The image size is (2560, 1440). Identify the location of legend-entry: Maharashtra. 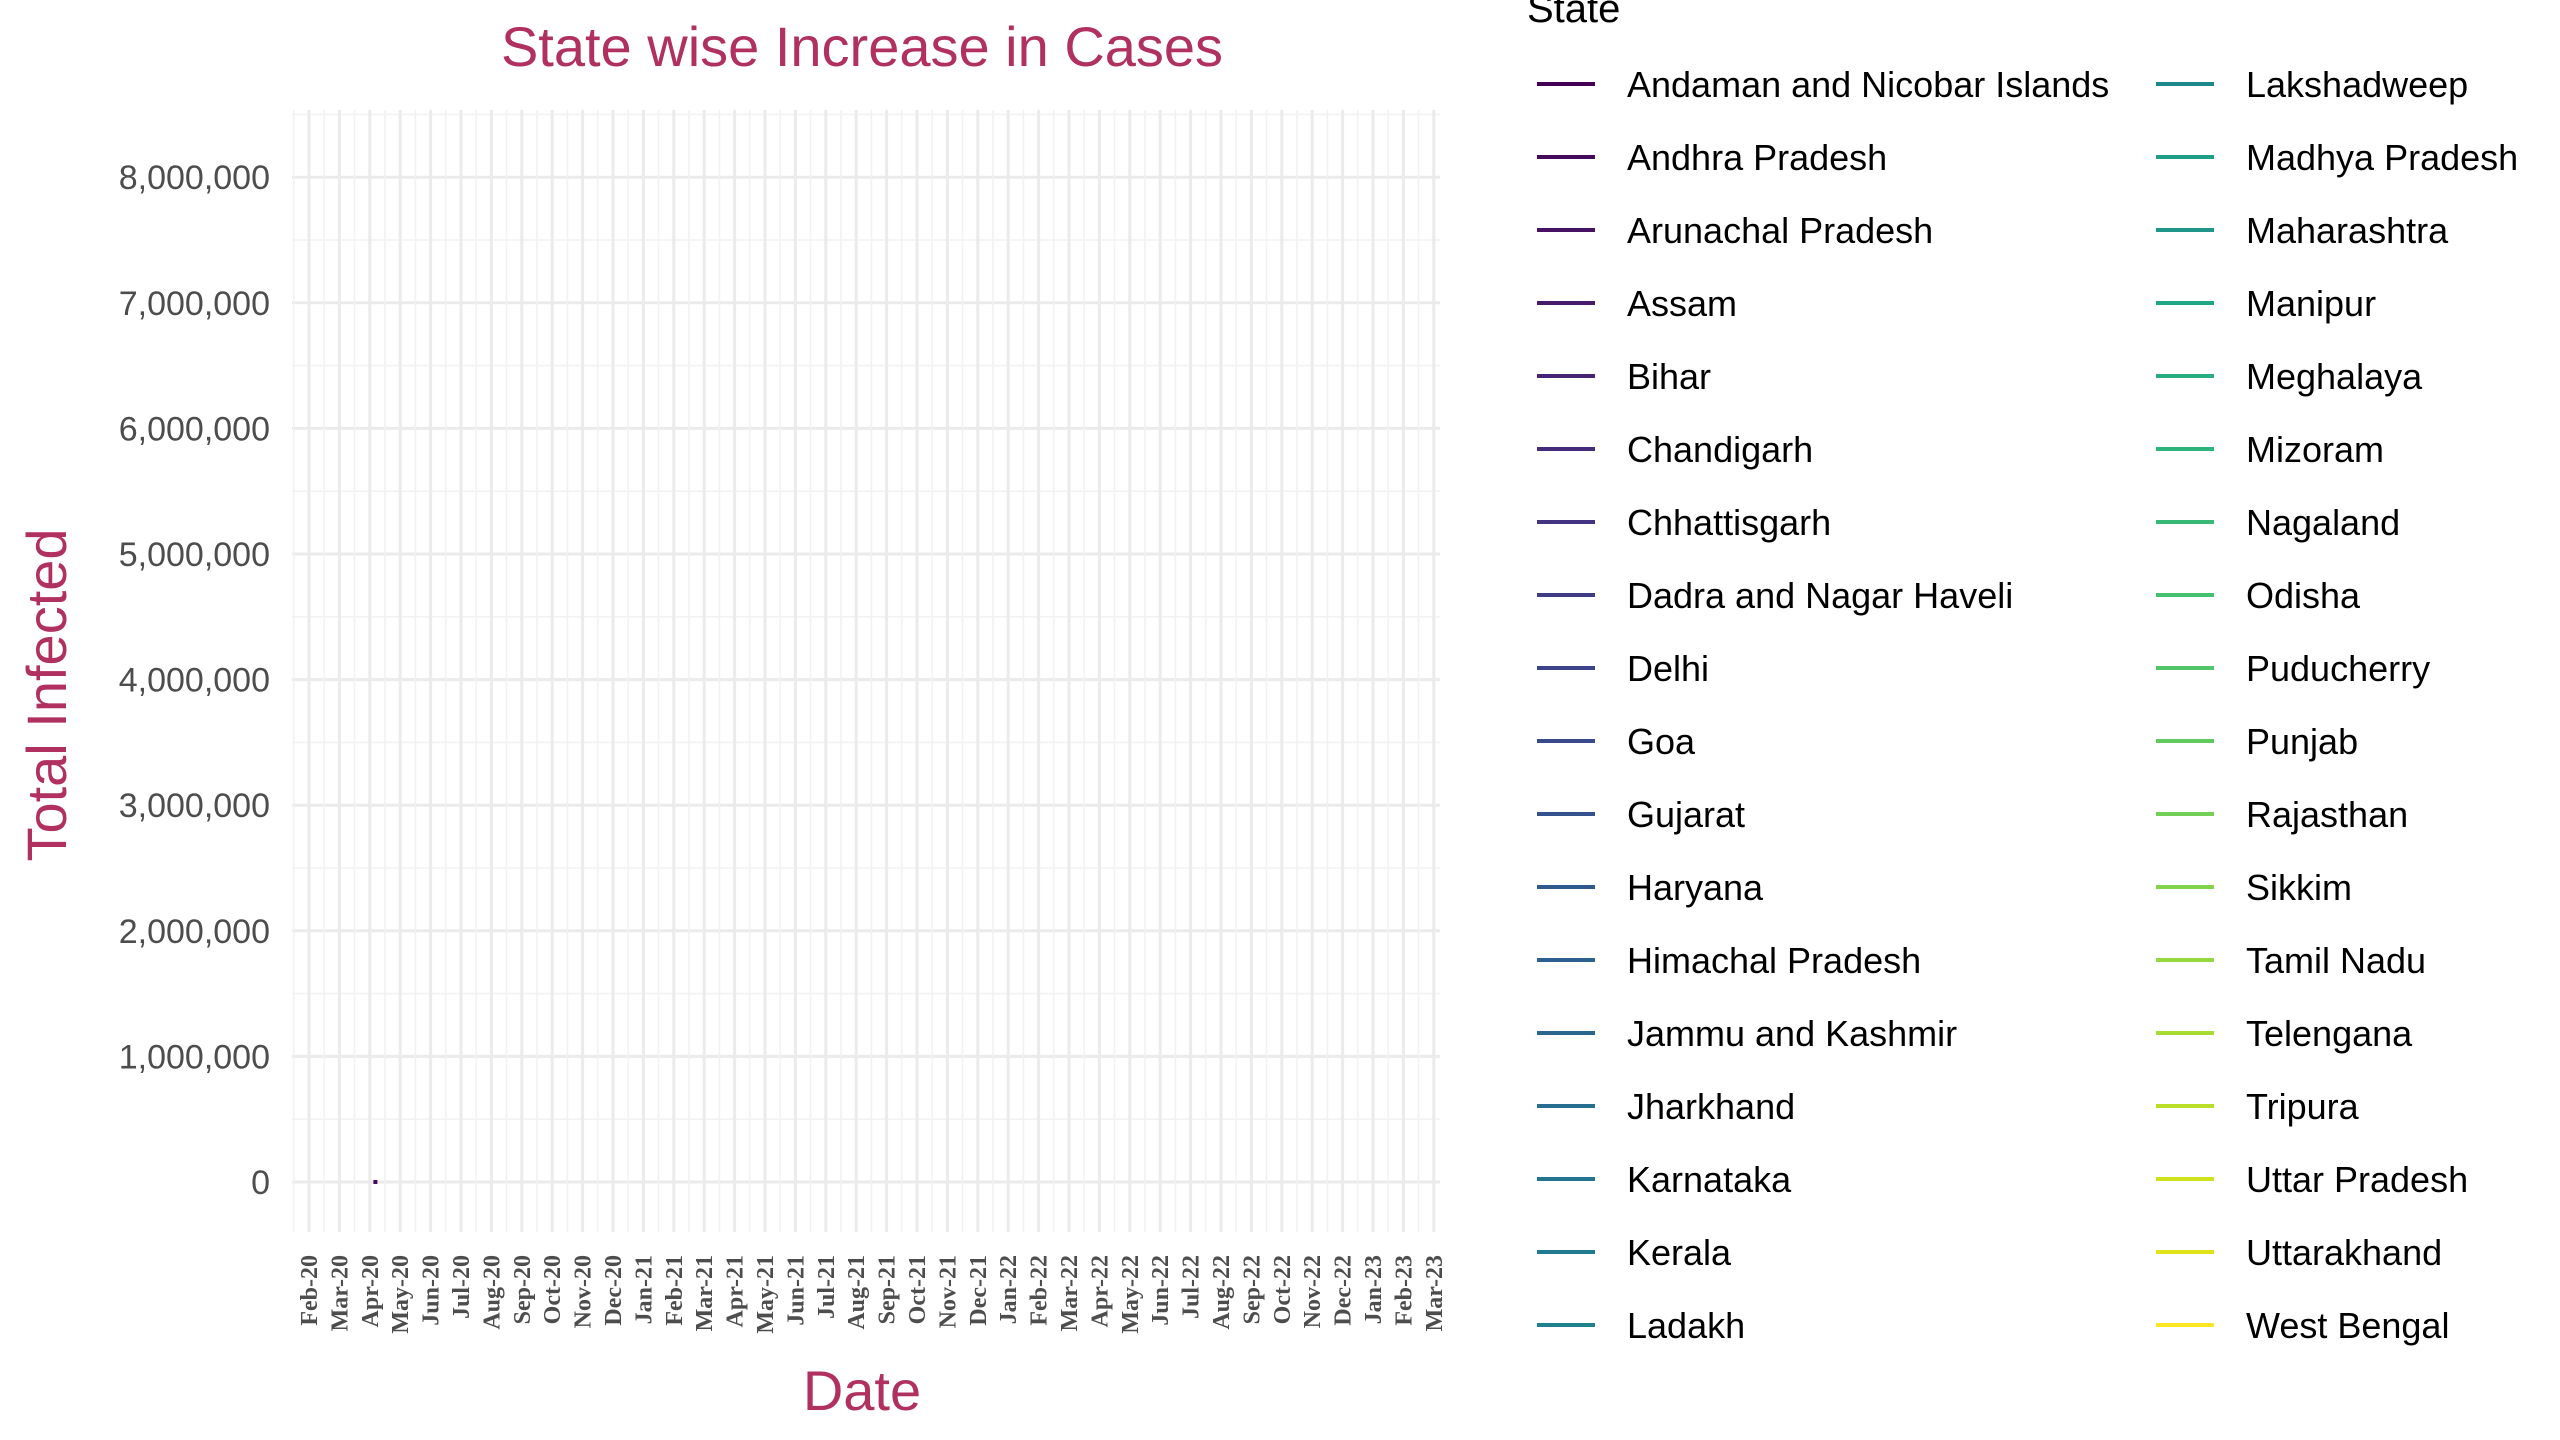
(2302, 230).